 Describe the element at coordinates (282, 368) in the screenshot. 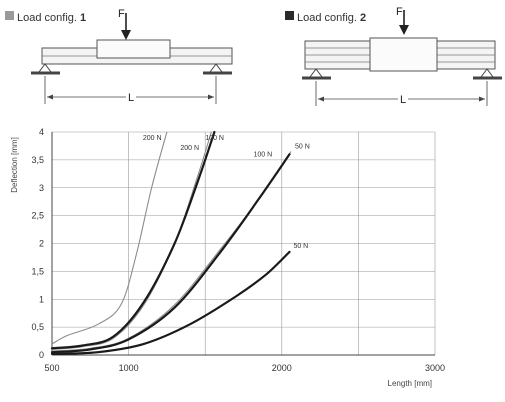

I see `x-tick-label: 2000` at that location.